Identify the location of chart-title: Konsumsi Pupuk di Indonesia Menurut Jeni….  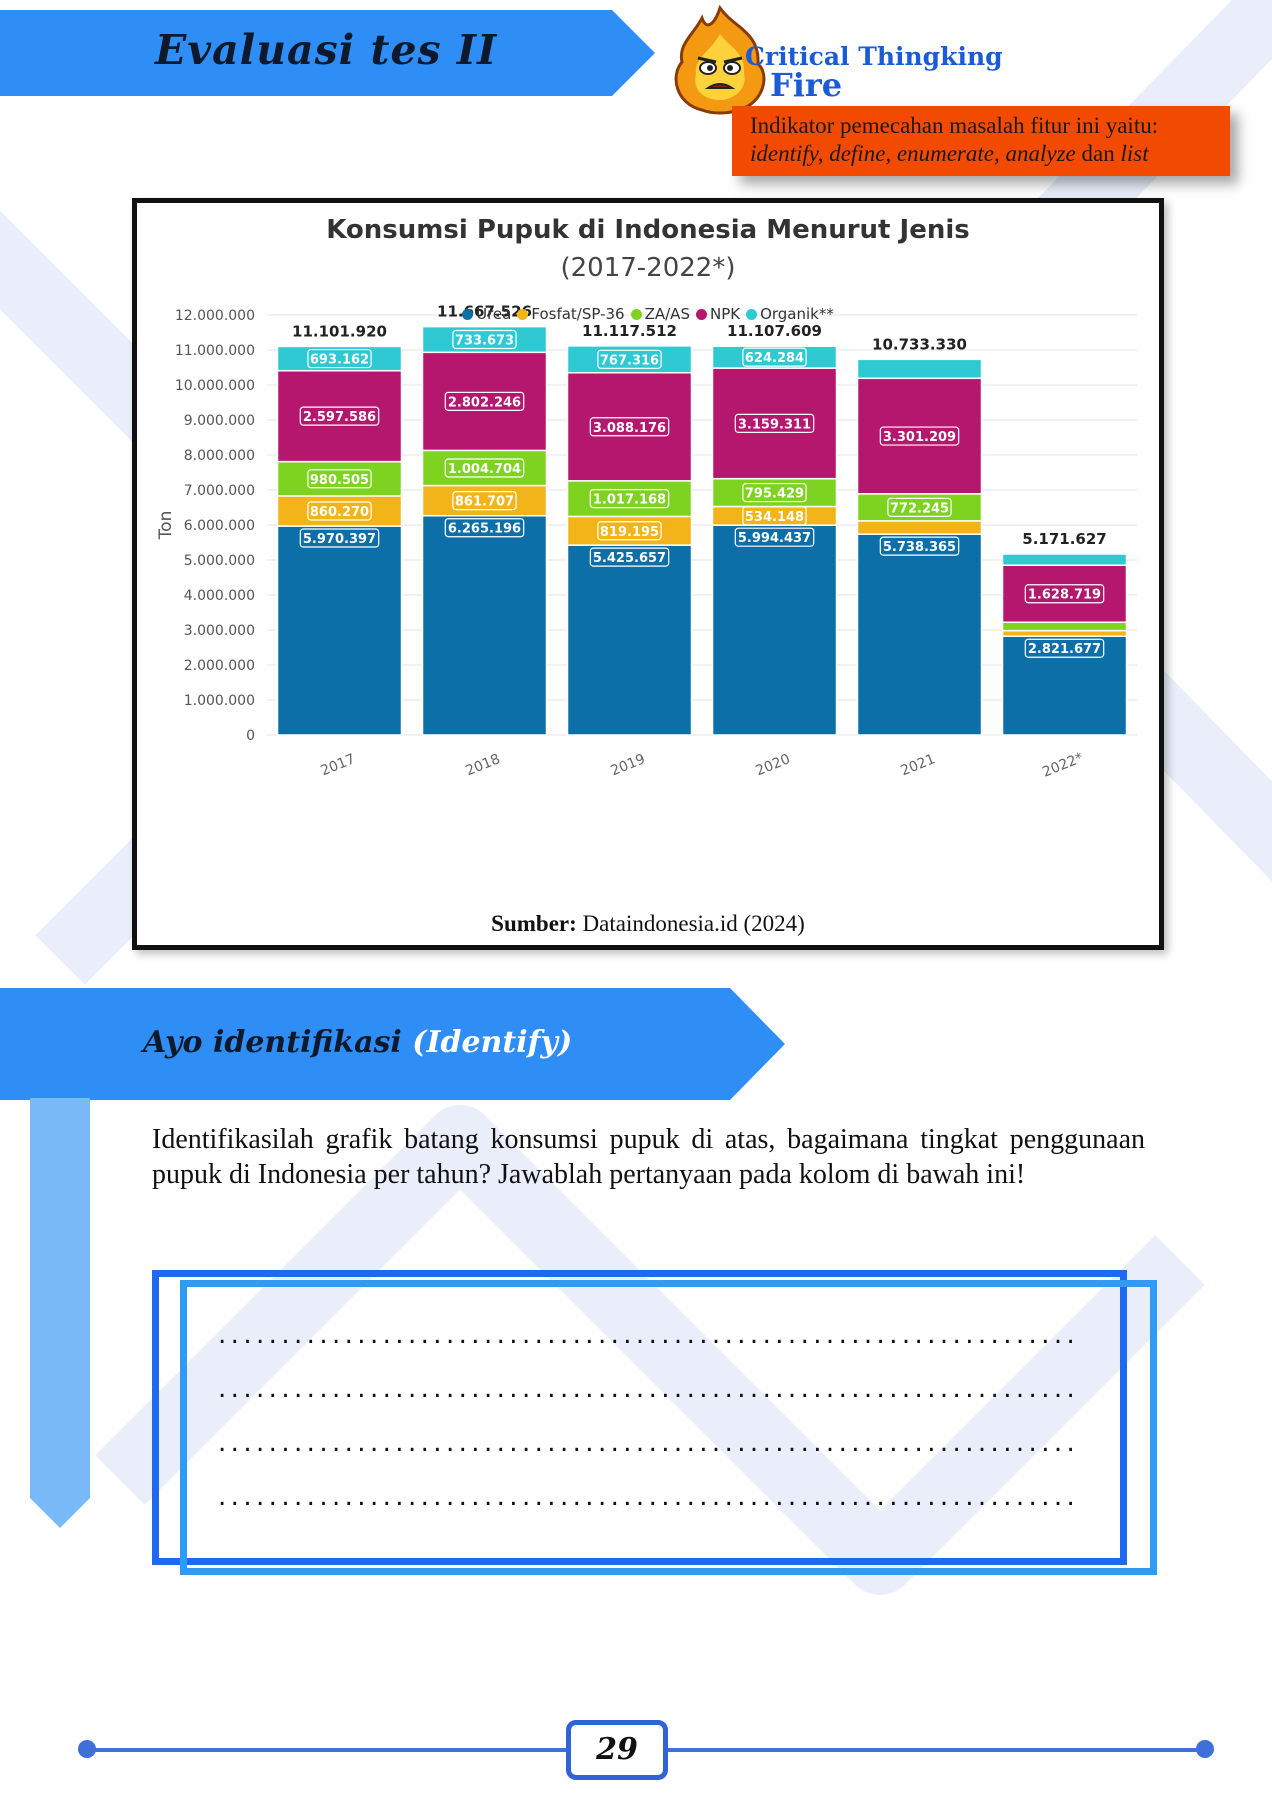
(648, 230).